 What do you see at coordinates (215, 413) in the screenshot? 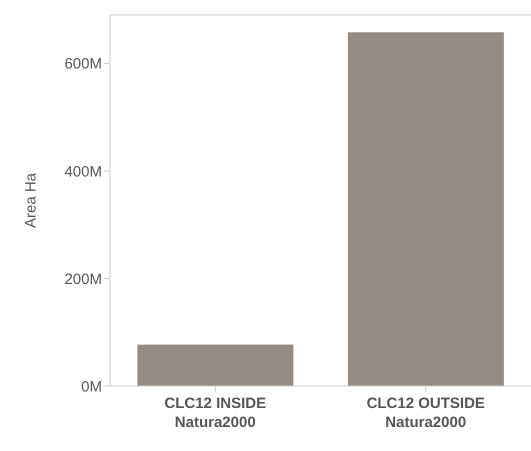
I see `x-tick-label: CLC12 INSIDE Natura2000` at bounding box center [215, 413].